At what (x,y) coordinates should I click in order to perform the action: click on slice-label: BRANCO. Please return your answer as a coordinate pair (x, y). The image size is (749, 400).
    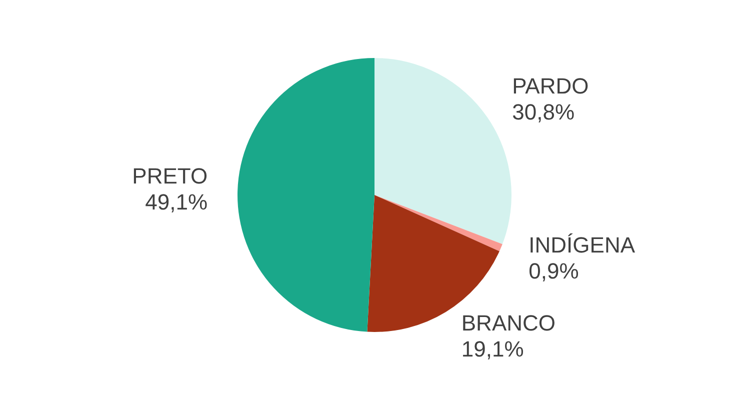
    Looking at the image, I should click on (508, 323).